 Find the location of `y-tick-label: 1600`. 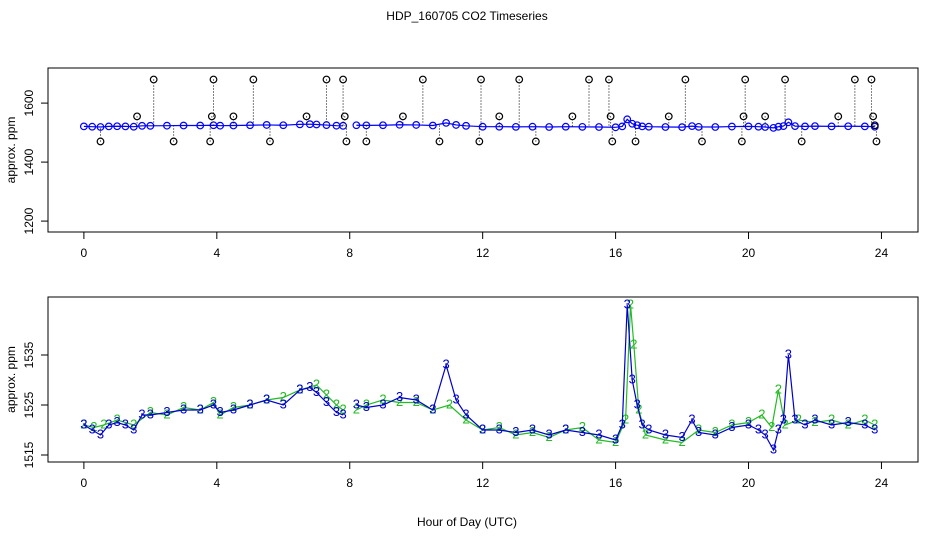

y-tick-label: 1600 is located at coordinates (29, 102).